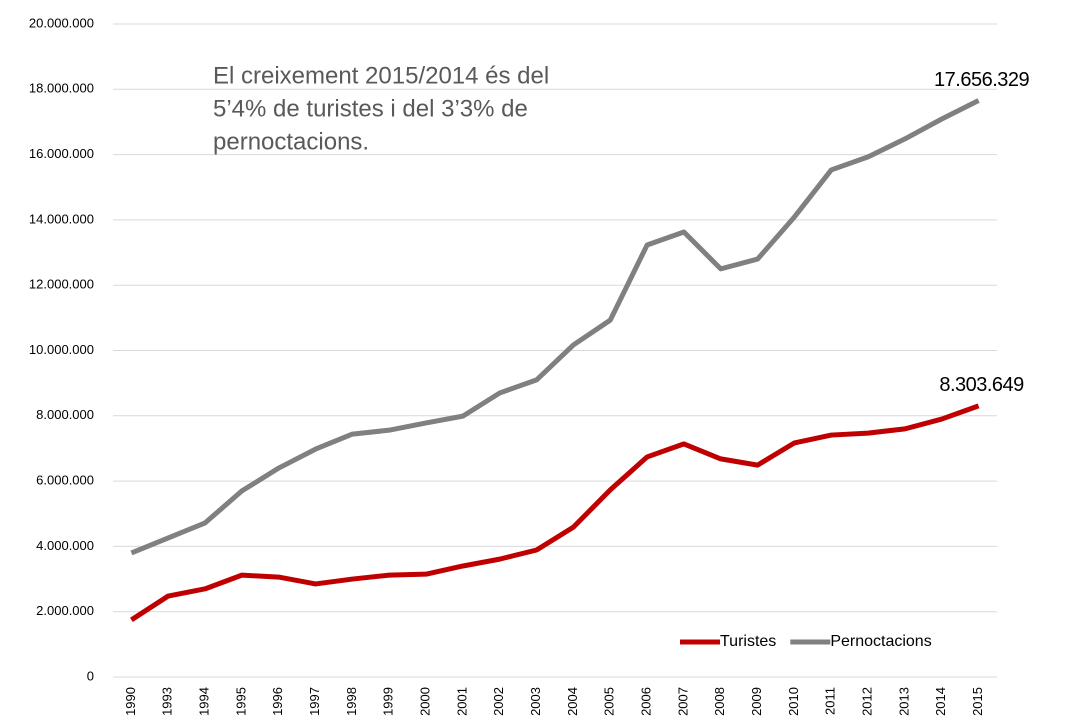 This screenshot has width=1065, height=726. What do you see at coordinates (719, 701) in the screenshot?
I see `x-tick-label: 2008` at bounding box center [719, 701].